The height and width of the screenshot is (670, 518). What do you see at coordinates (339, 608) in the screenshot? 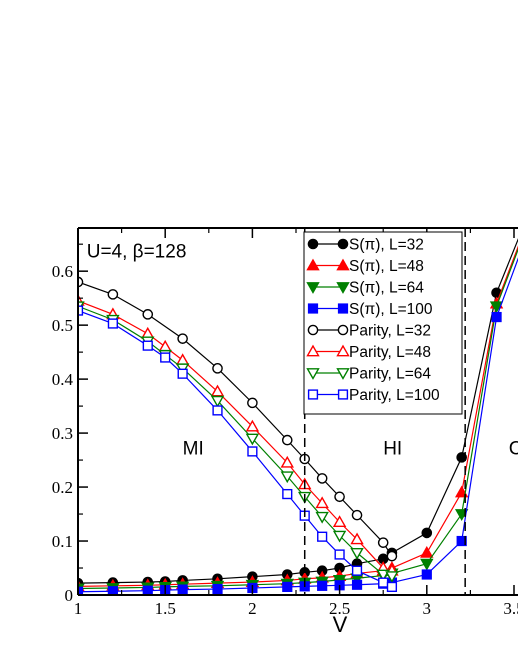
I see `x-tick-label: 2.5` at bounding box center [339, 608].